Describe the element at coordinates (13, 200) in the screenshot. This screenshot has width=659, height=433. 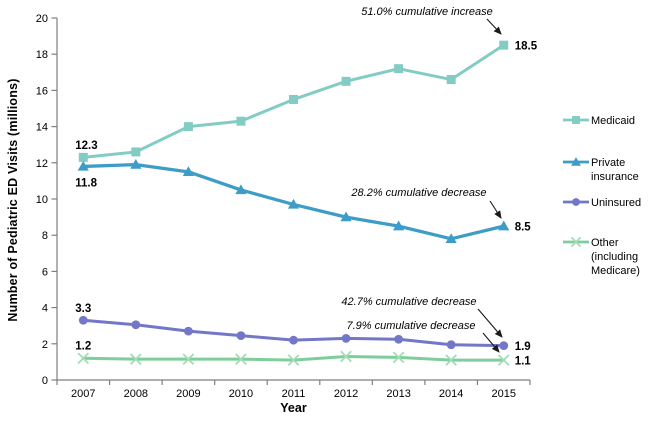
I see `y-axis-title: Number of Pediatric ED Visits (millions)` at that location.